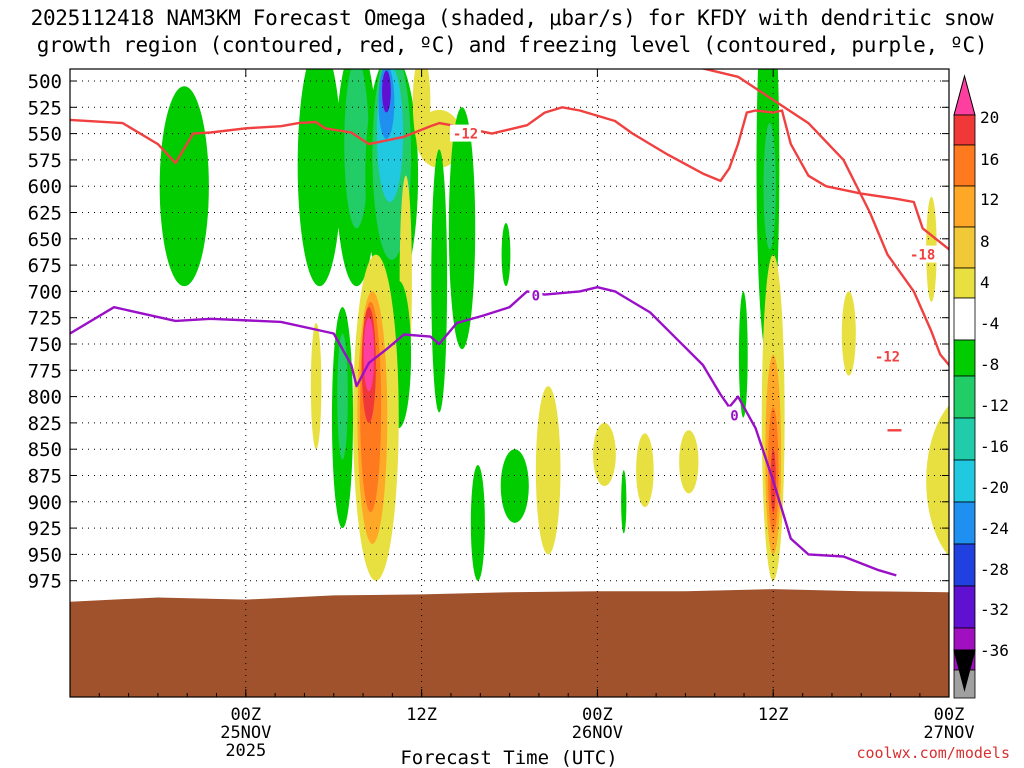  I want to click on y-tick-label: 750, so click(45, 345).